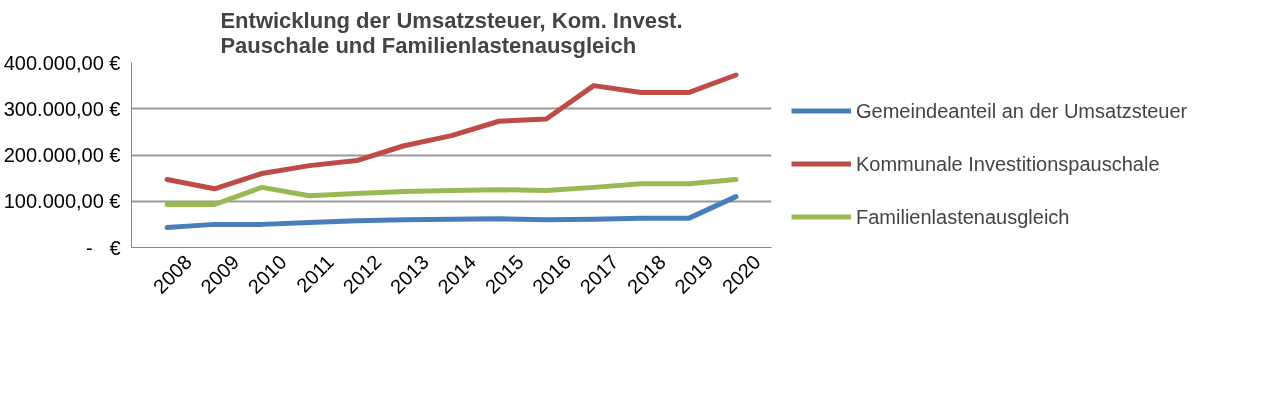  I want to click on y-tick-label: 300.000,00 €, so click(62, 108).